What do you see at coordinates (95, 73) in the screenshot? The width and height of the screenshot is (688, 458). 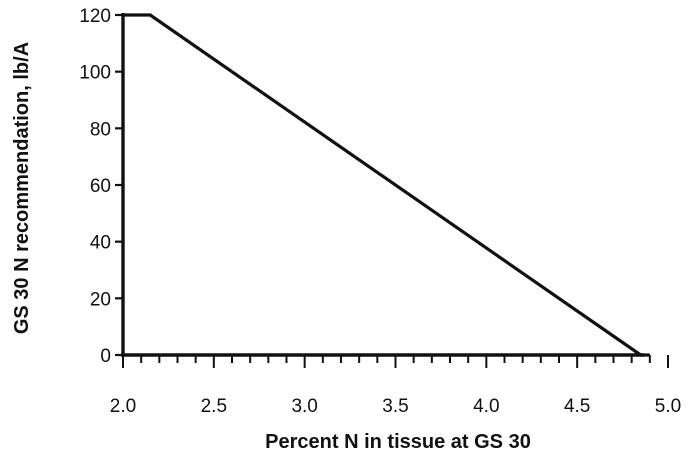 I see `y-tick-label: 100` at bounding box center [95, 73].